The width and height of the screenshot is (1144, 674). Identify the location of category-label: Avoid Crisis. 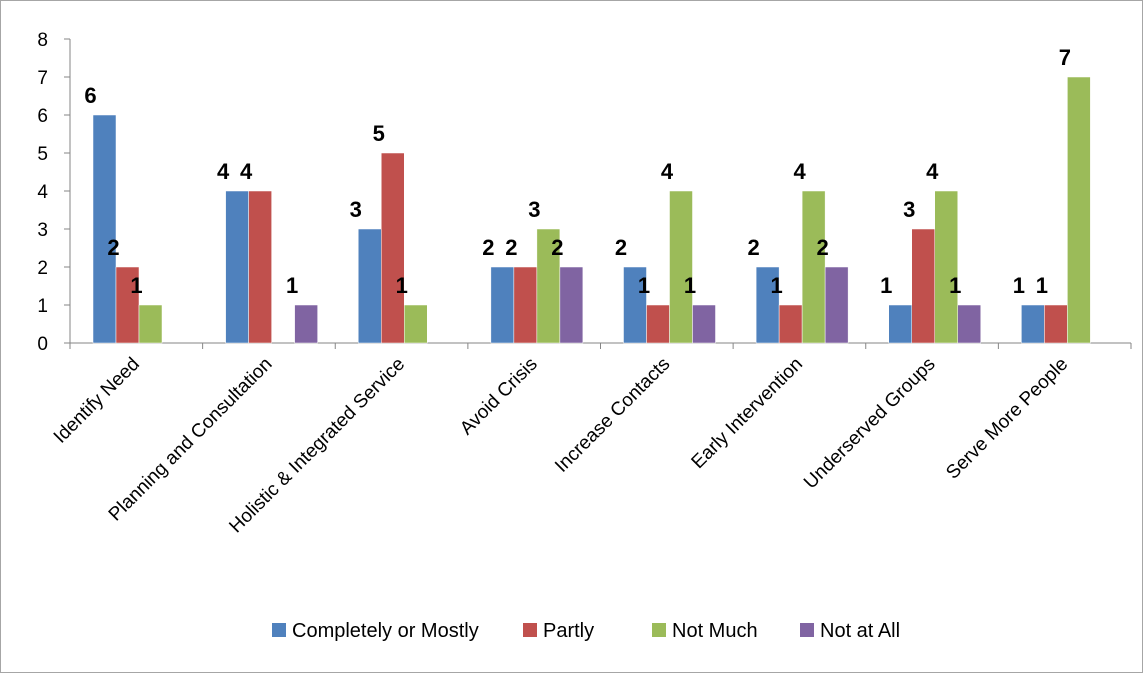
(499, 397).